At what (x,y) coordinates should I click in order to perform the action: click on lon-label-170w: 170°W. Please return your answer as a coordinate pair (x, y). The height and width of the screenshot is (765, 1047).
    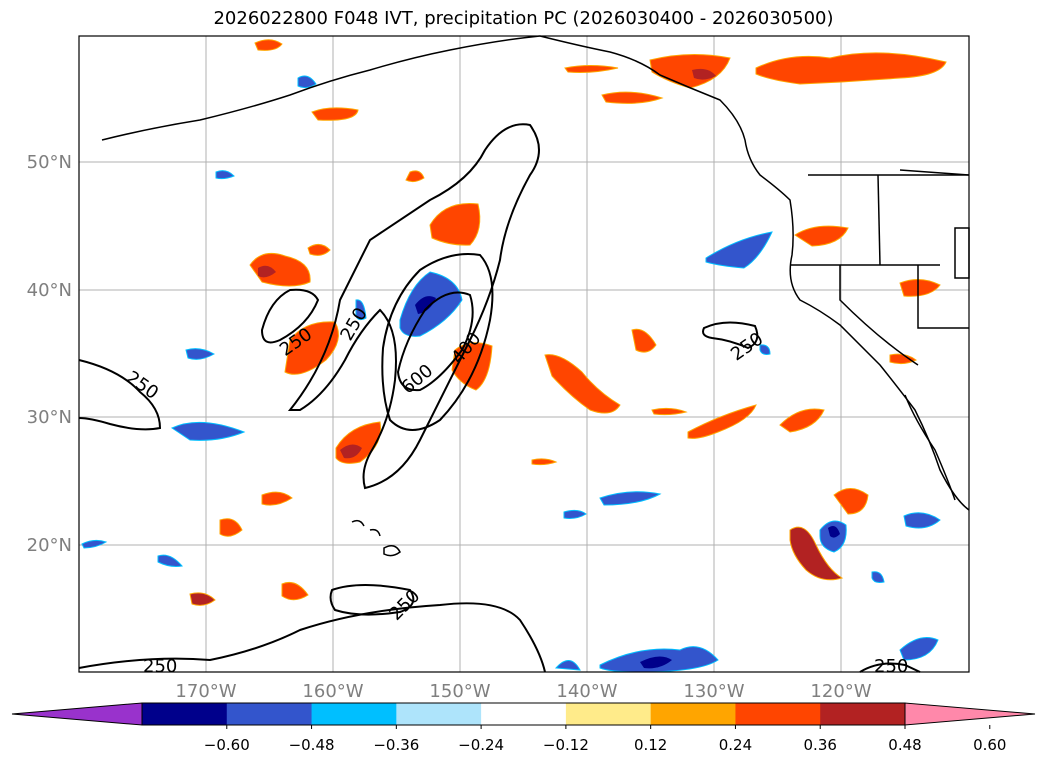
    Looking at the image, I should click on (206, 691).